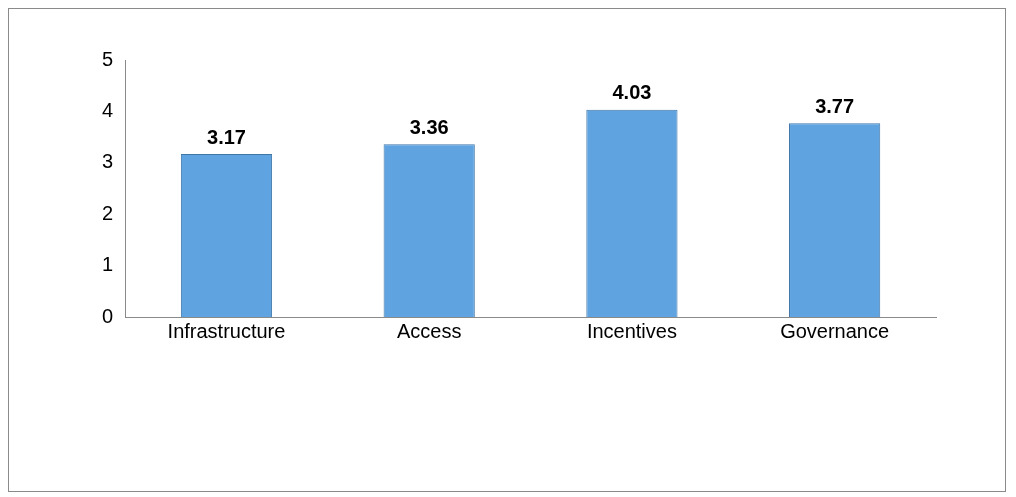 Image resolution: width=1016 pixels, height=497 pixels. Describe the element at coordinates (429, 330) in the screenshot. I see `x-tick-label: Access` at that location.